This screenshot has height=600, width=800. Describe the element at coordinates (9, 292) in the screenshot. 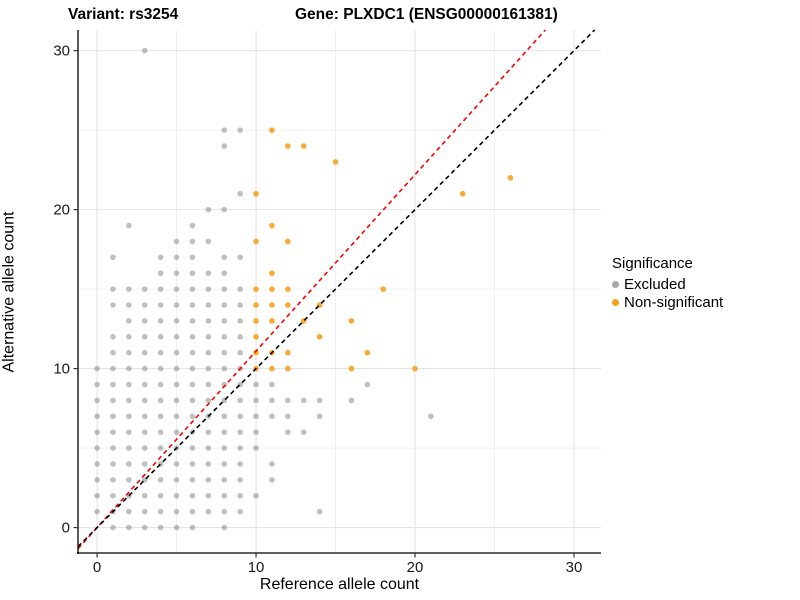

I see `y-axis-label: Alternative allele count` at that location.